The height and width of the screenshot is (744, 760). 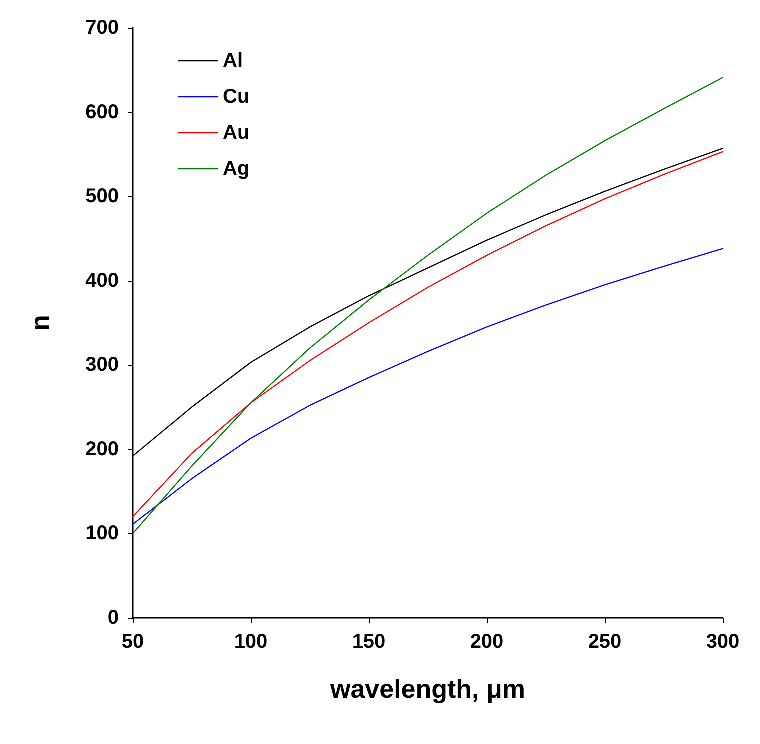 What do you see at coordinates (102, 449) in the screenshot?
I see `y-tick-label: 200` at bounding box center [102, 449].